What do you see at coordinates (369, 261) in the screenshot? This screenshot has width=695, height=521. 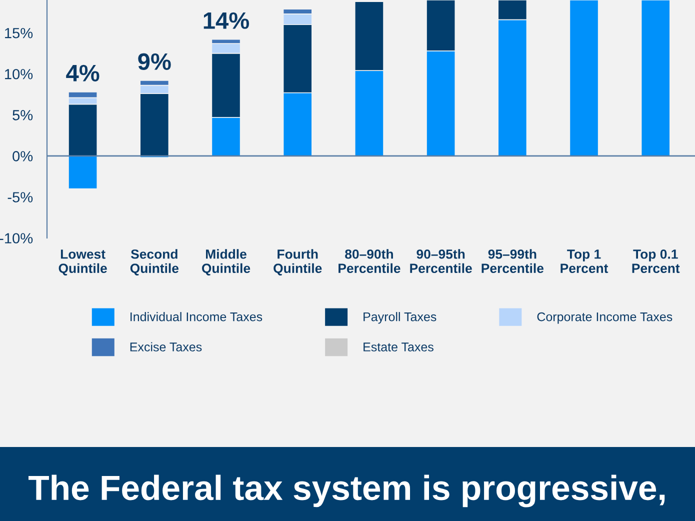 I see `x-tick-label: 80–90th Percentile` at bounding box center [369, 261].